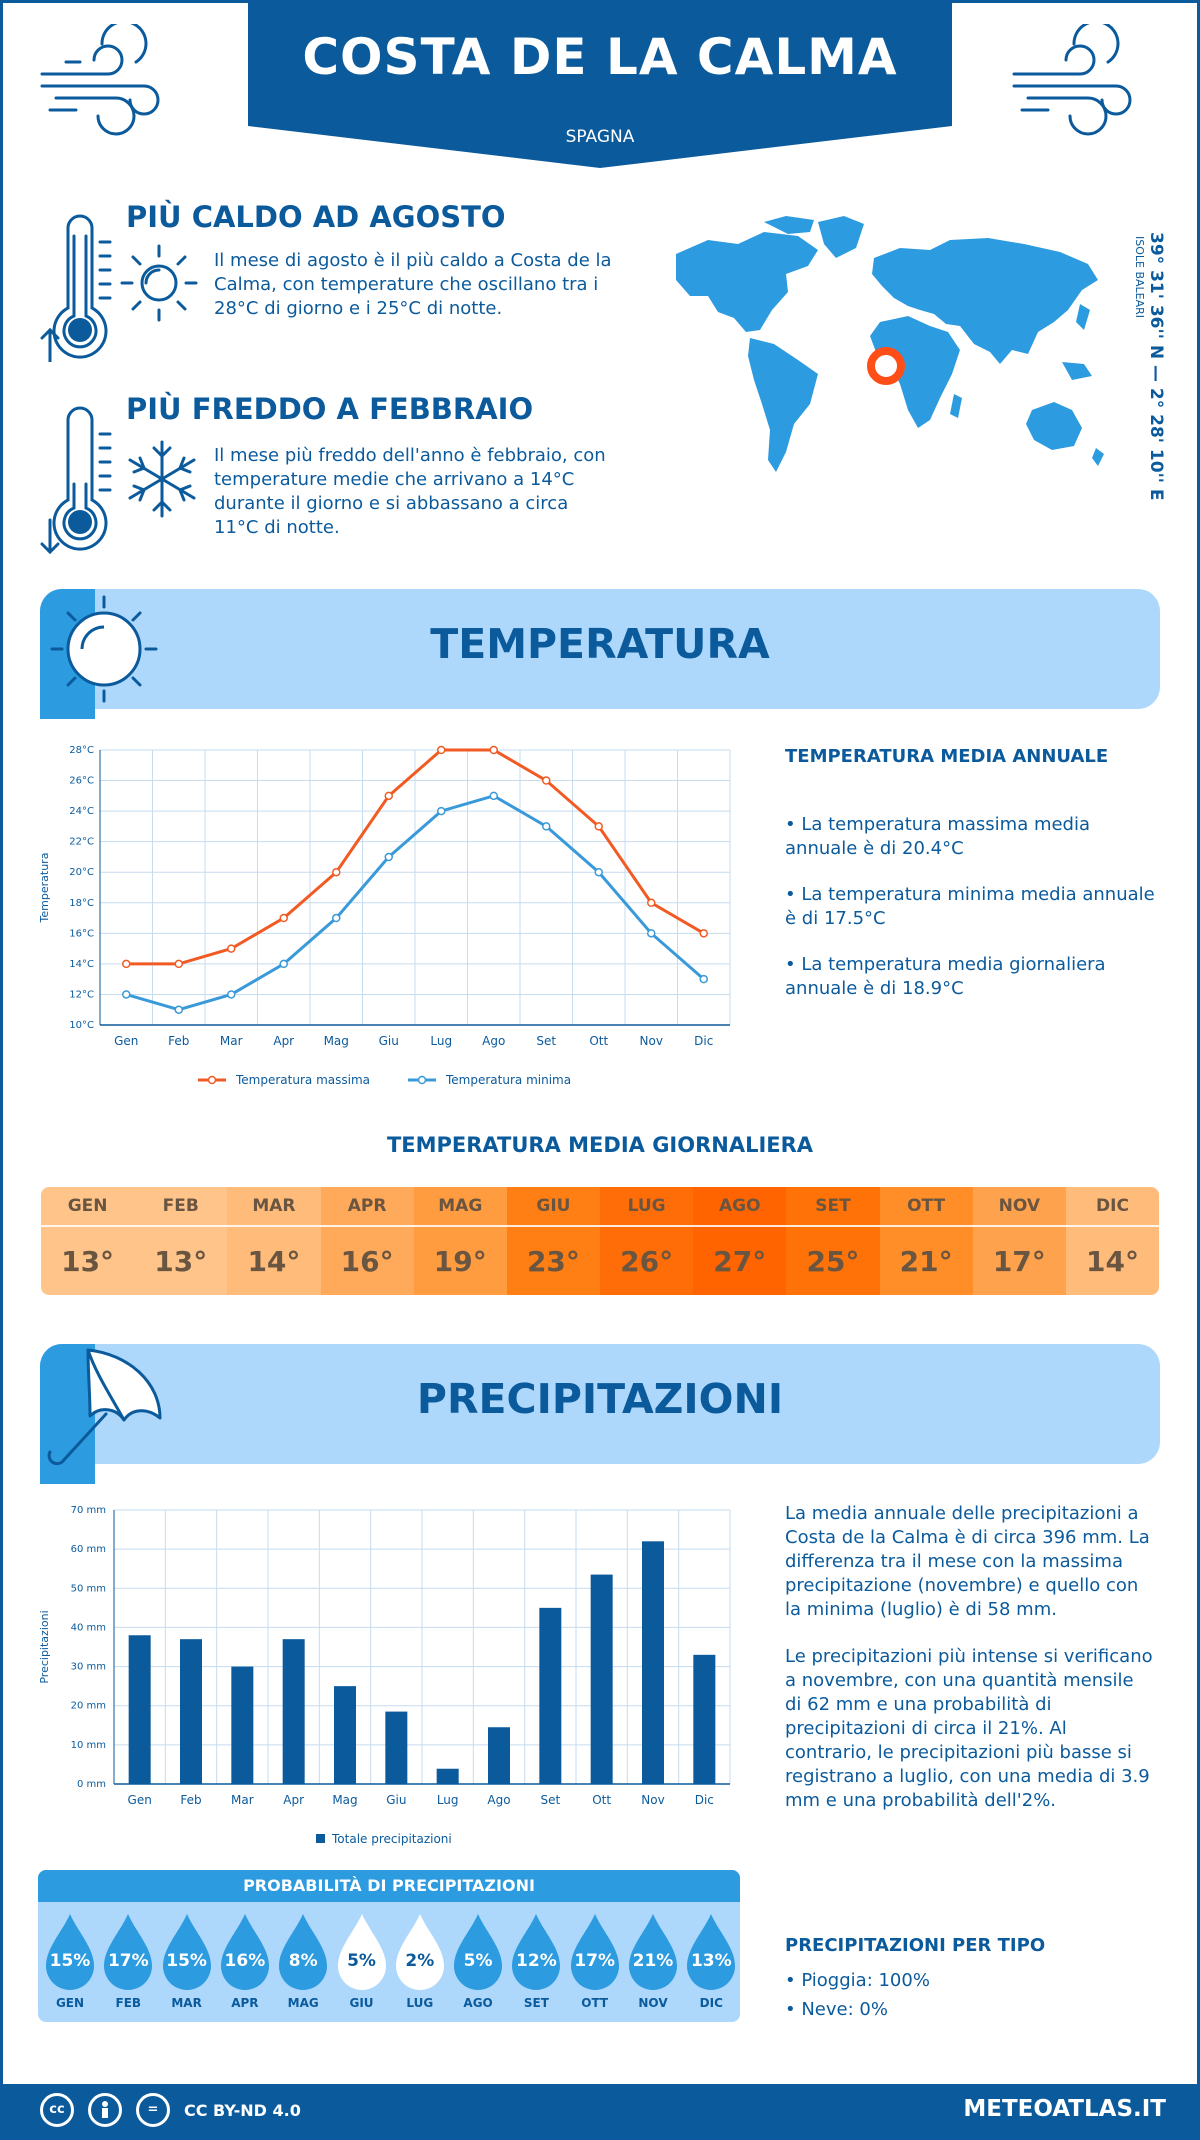 Image resolution: width=1200 pixels, height=2140 pixels. Describe the element at coordinates (508, 1080) in the screenshot. I see `temp-legend-label: Temperatura minima` at that location.